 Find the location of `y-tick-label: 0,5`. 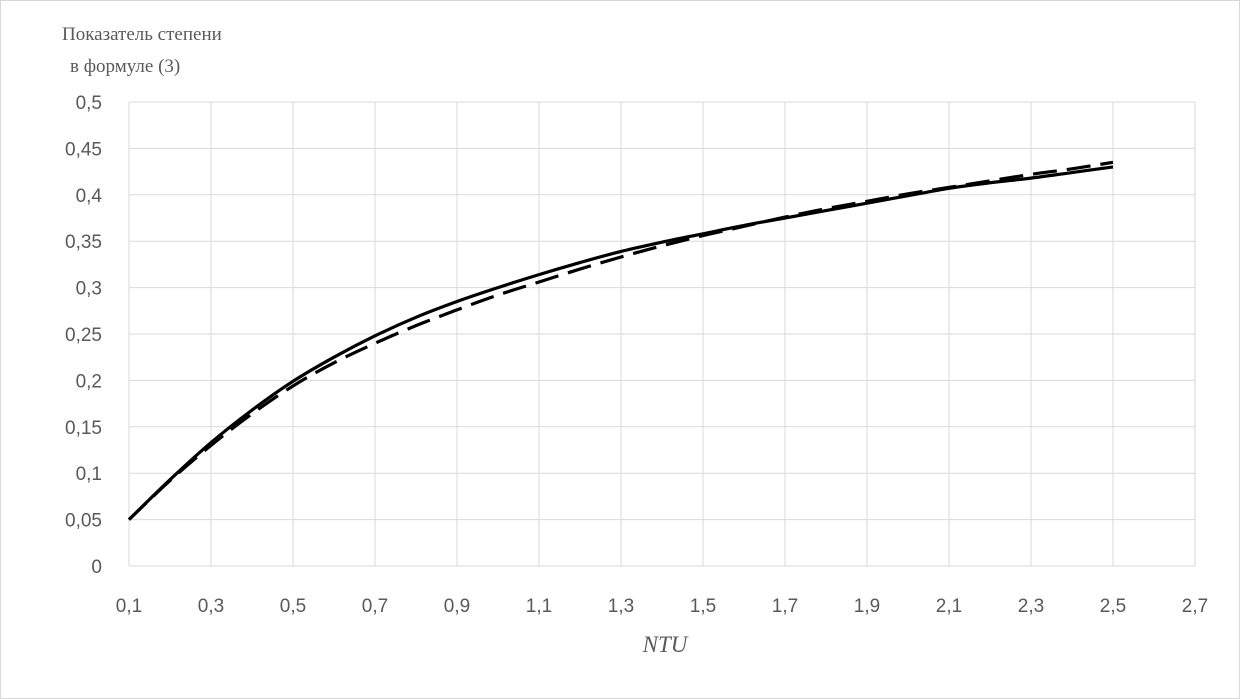

y-tick-label: 0,5 is located at coordinates (89, 103).